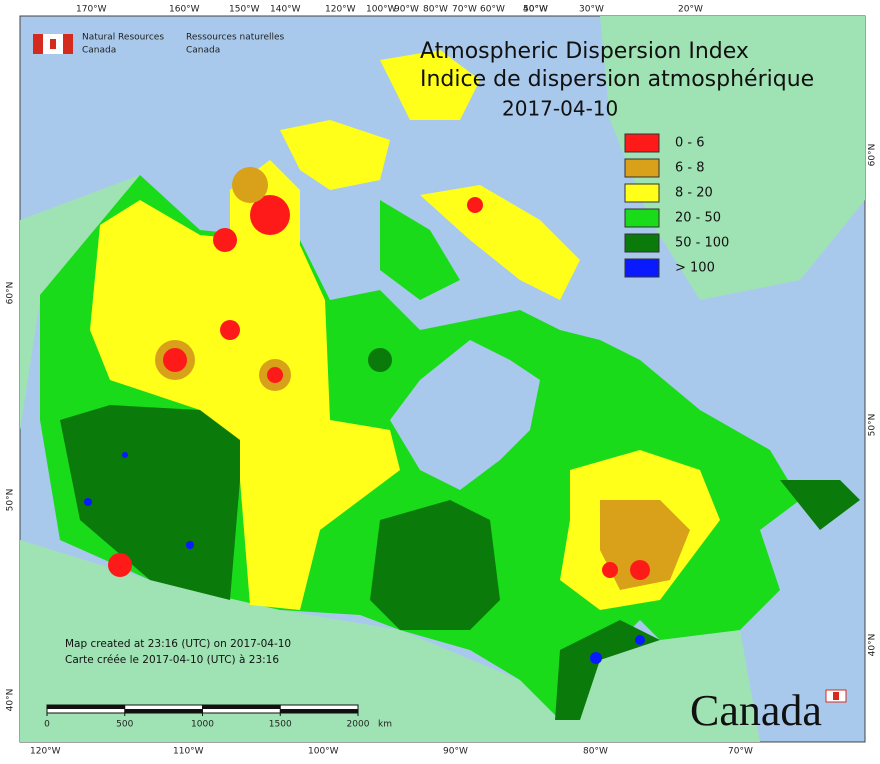  I want to click on graticule-label: 50°W, so click(535, 10).